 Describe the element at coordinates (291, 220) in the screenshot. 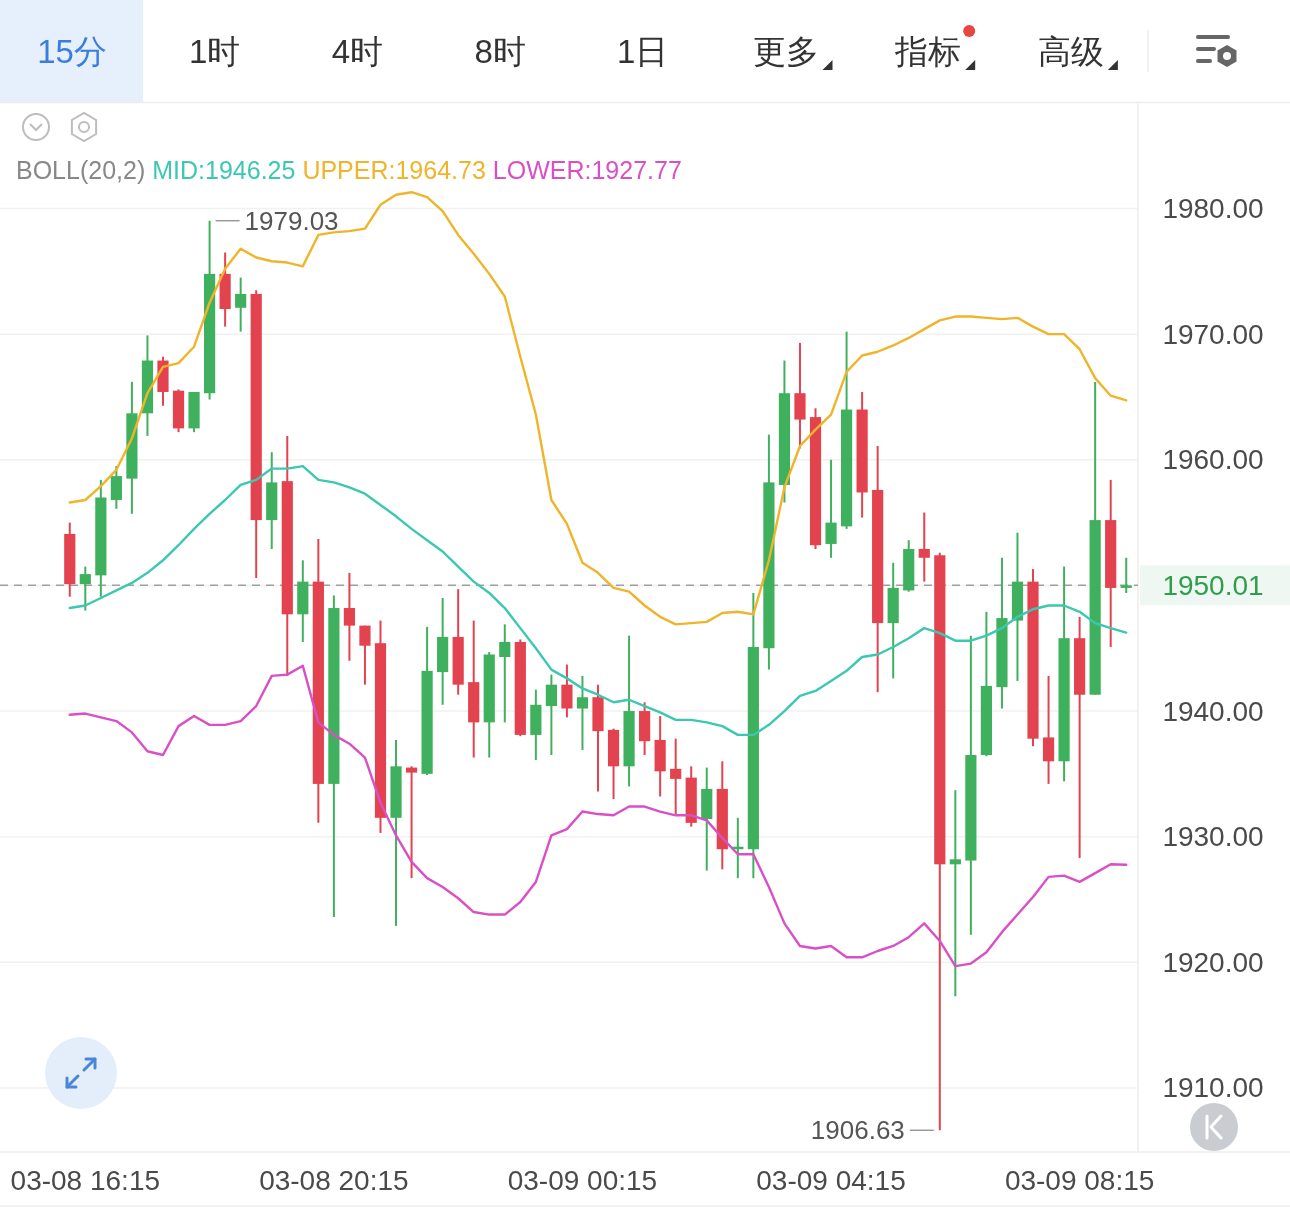

I see `annotation: 1979.03` at that location.